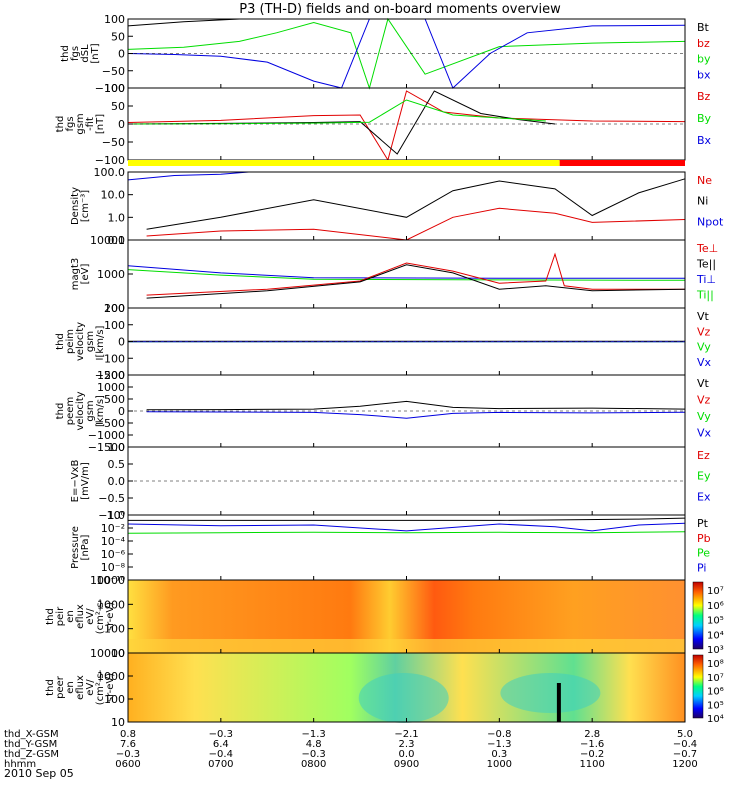  What do you see at coordinates (685, 754) in the screenshot?
I see `x-axis-value: −0.7` at bounding box center [685, 754].